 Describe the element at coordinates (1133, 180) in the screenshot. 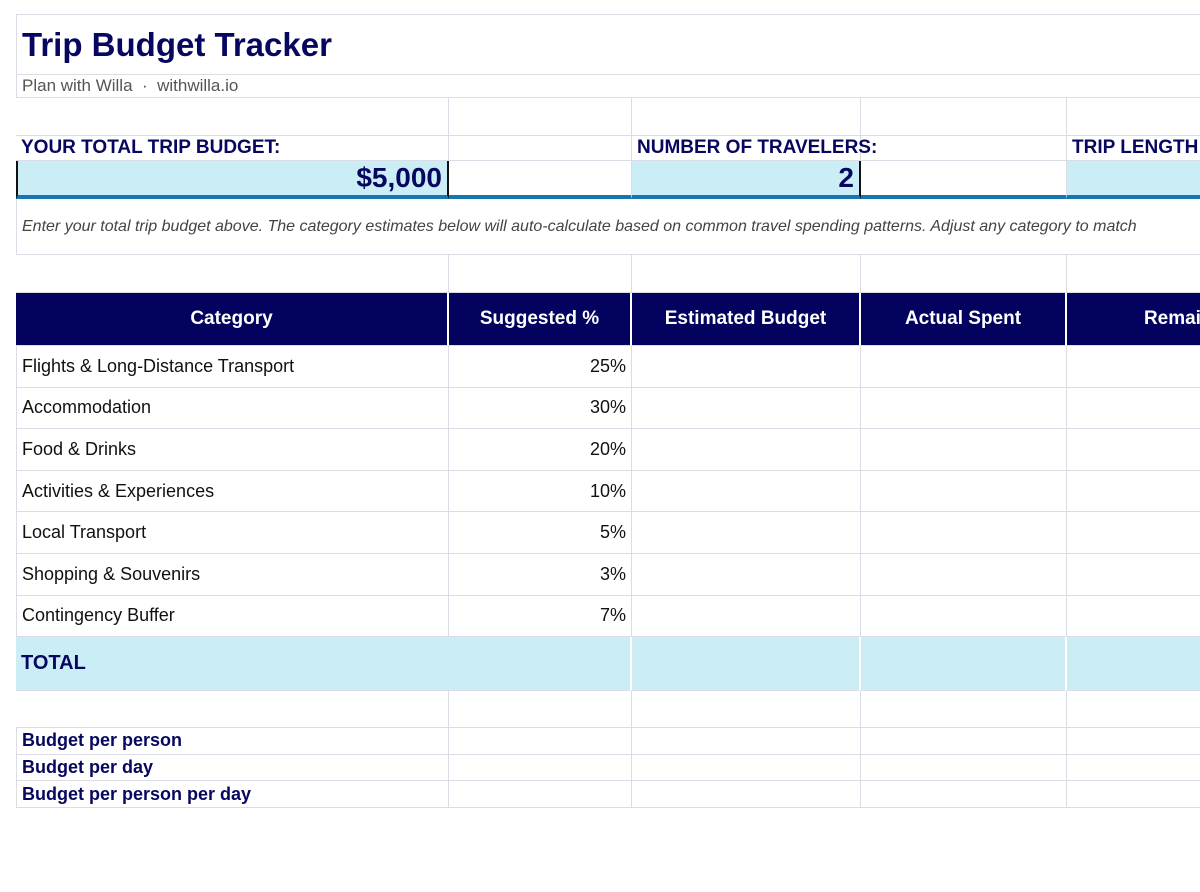

I see `input-value` at that location.